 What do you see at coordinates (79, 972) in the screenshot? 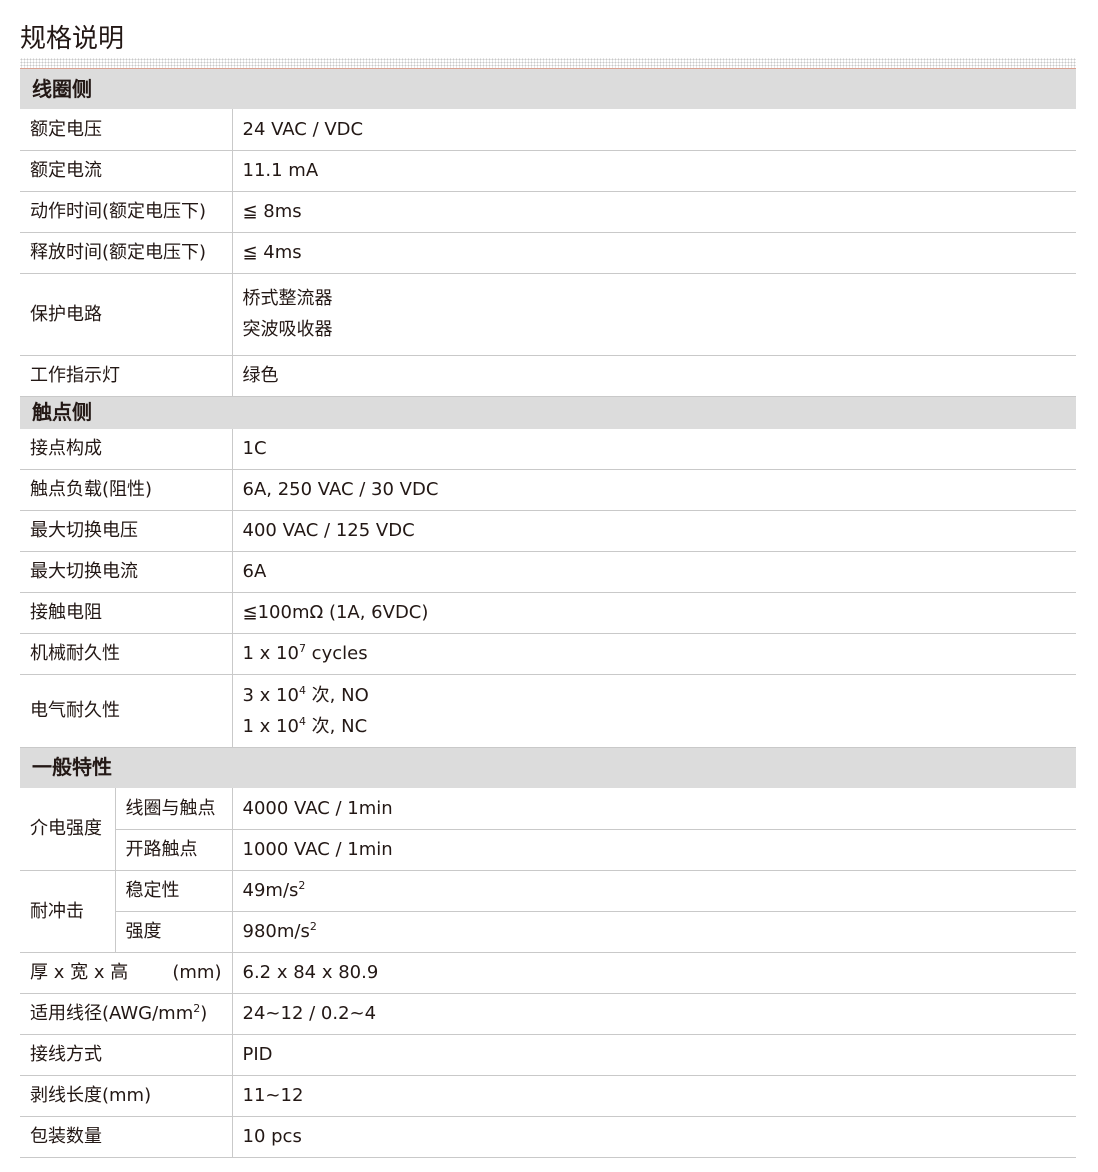
I see `label-text: 厚 x 宽 x 高` at bounding box center [79, 972].